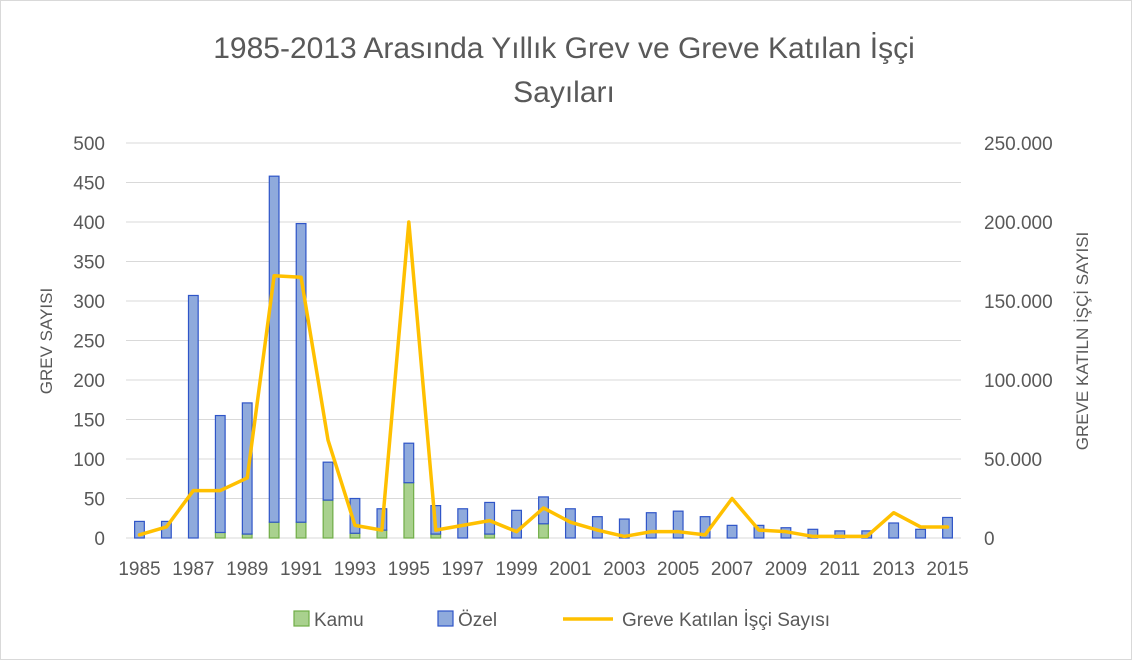 This screenshot has height=660, width=1132. What do you see at coordinates (732, 569) in the screenshot?
I see `x-axis-tick-label: 2007` at bounding box center [732, 569].